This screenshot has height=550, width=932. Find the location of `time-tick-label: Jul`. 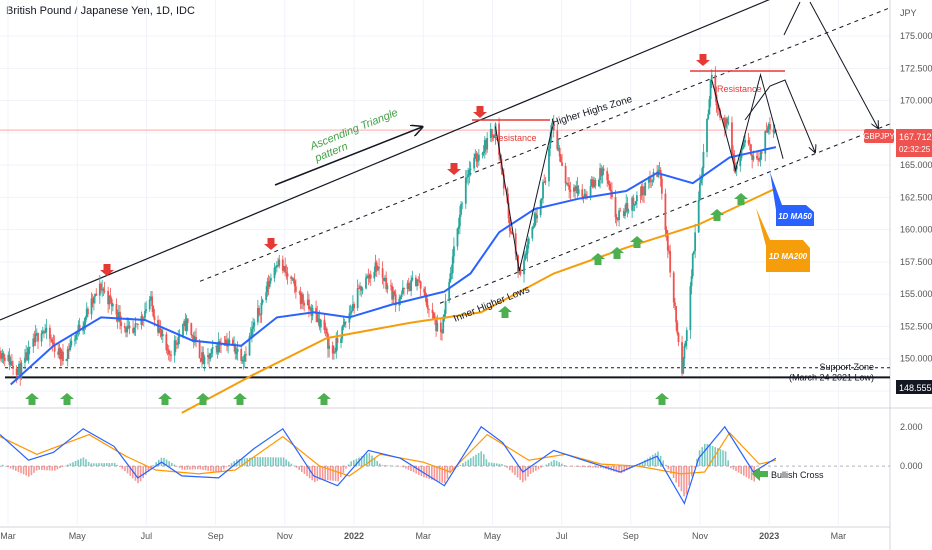

time-tick-label: Jul is located at coordinates (147, 536).